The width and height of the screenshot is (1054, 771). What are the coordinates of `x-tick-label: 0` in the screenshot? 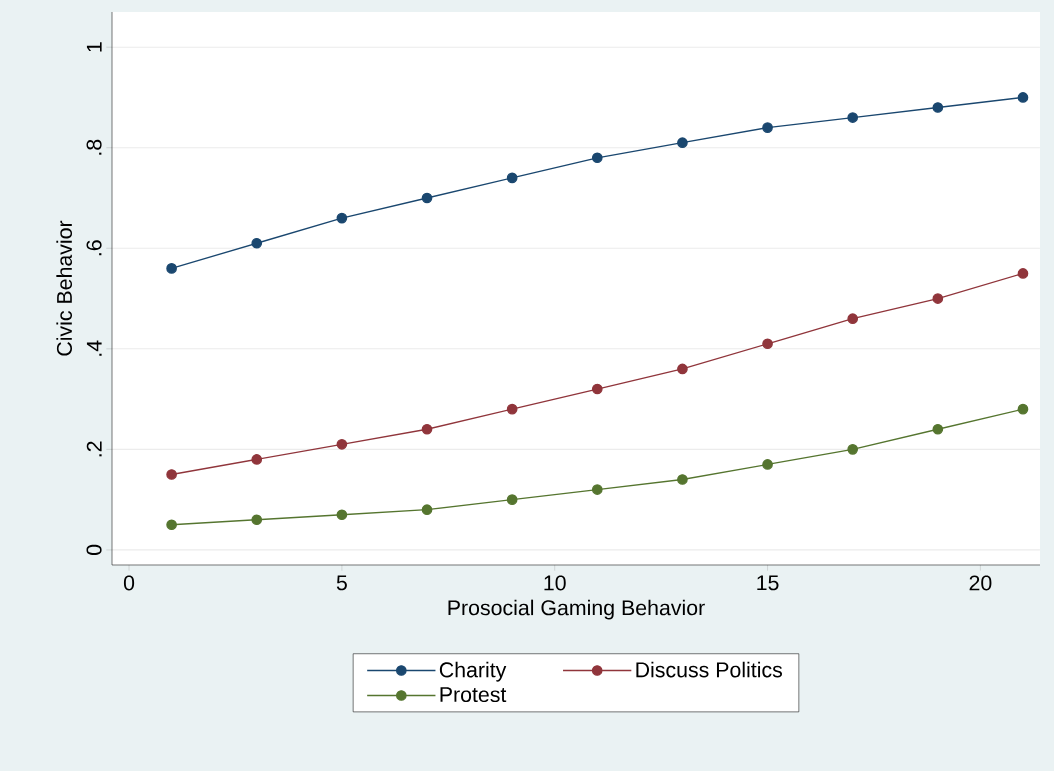 It's located at (129, 583).